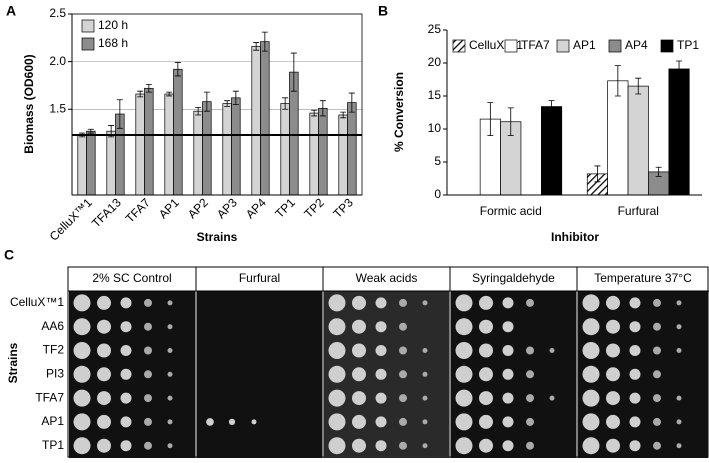 This screenshot has height=463, width=709. What do you see at coordinates (535, 45) in the screenshot?
I see `legend-label: TFA7` at bounding box center [535, 45].